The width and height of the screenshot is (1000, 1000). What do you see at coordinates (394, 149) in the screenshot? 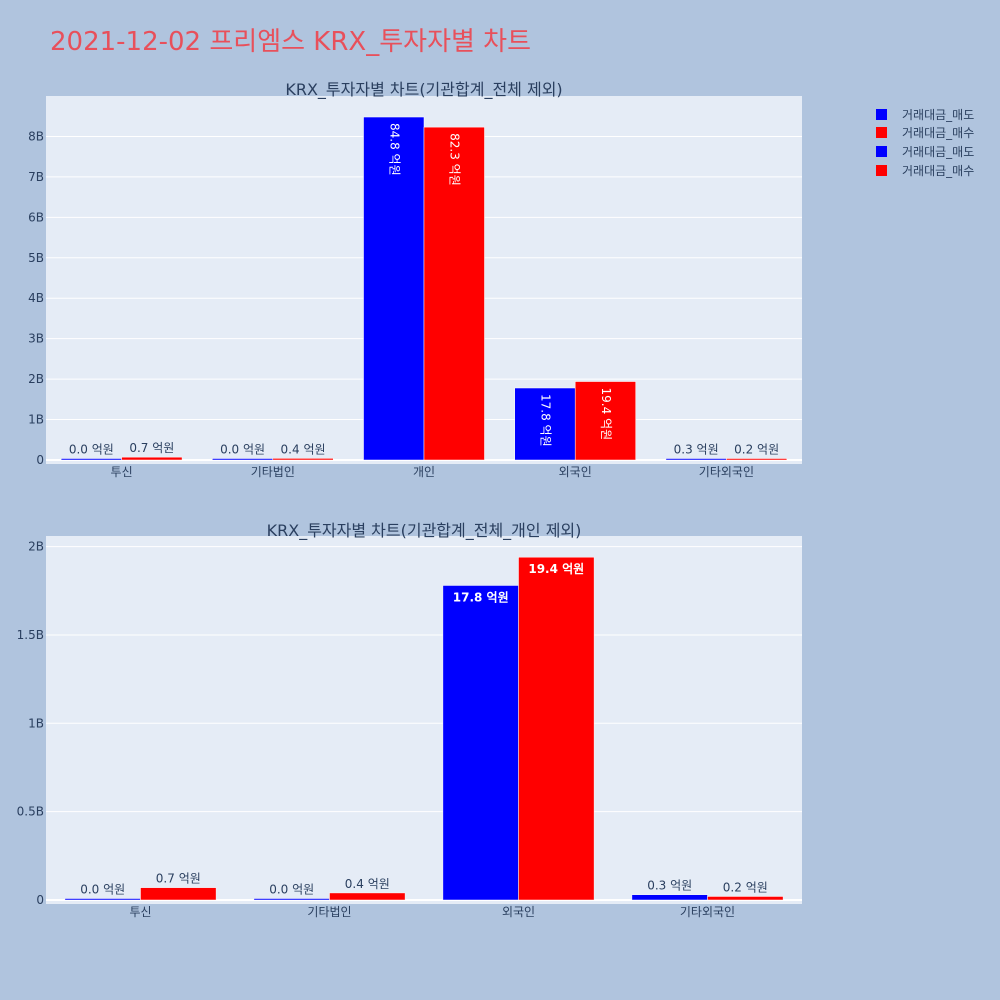
I see `data-label: 84.8 억원` at bounding box center [394, 149].